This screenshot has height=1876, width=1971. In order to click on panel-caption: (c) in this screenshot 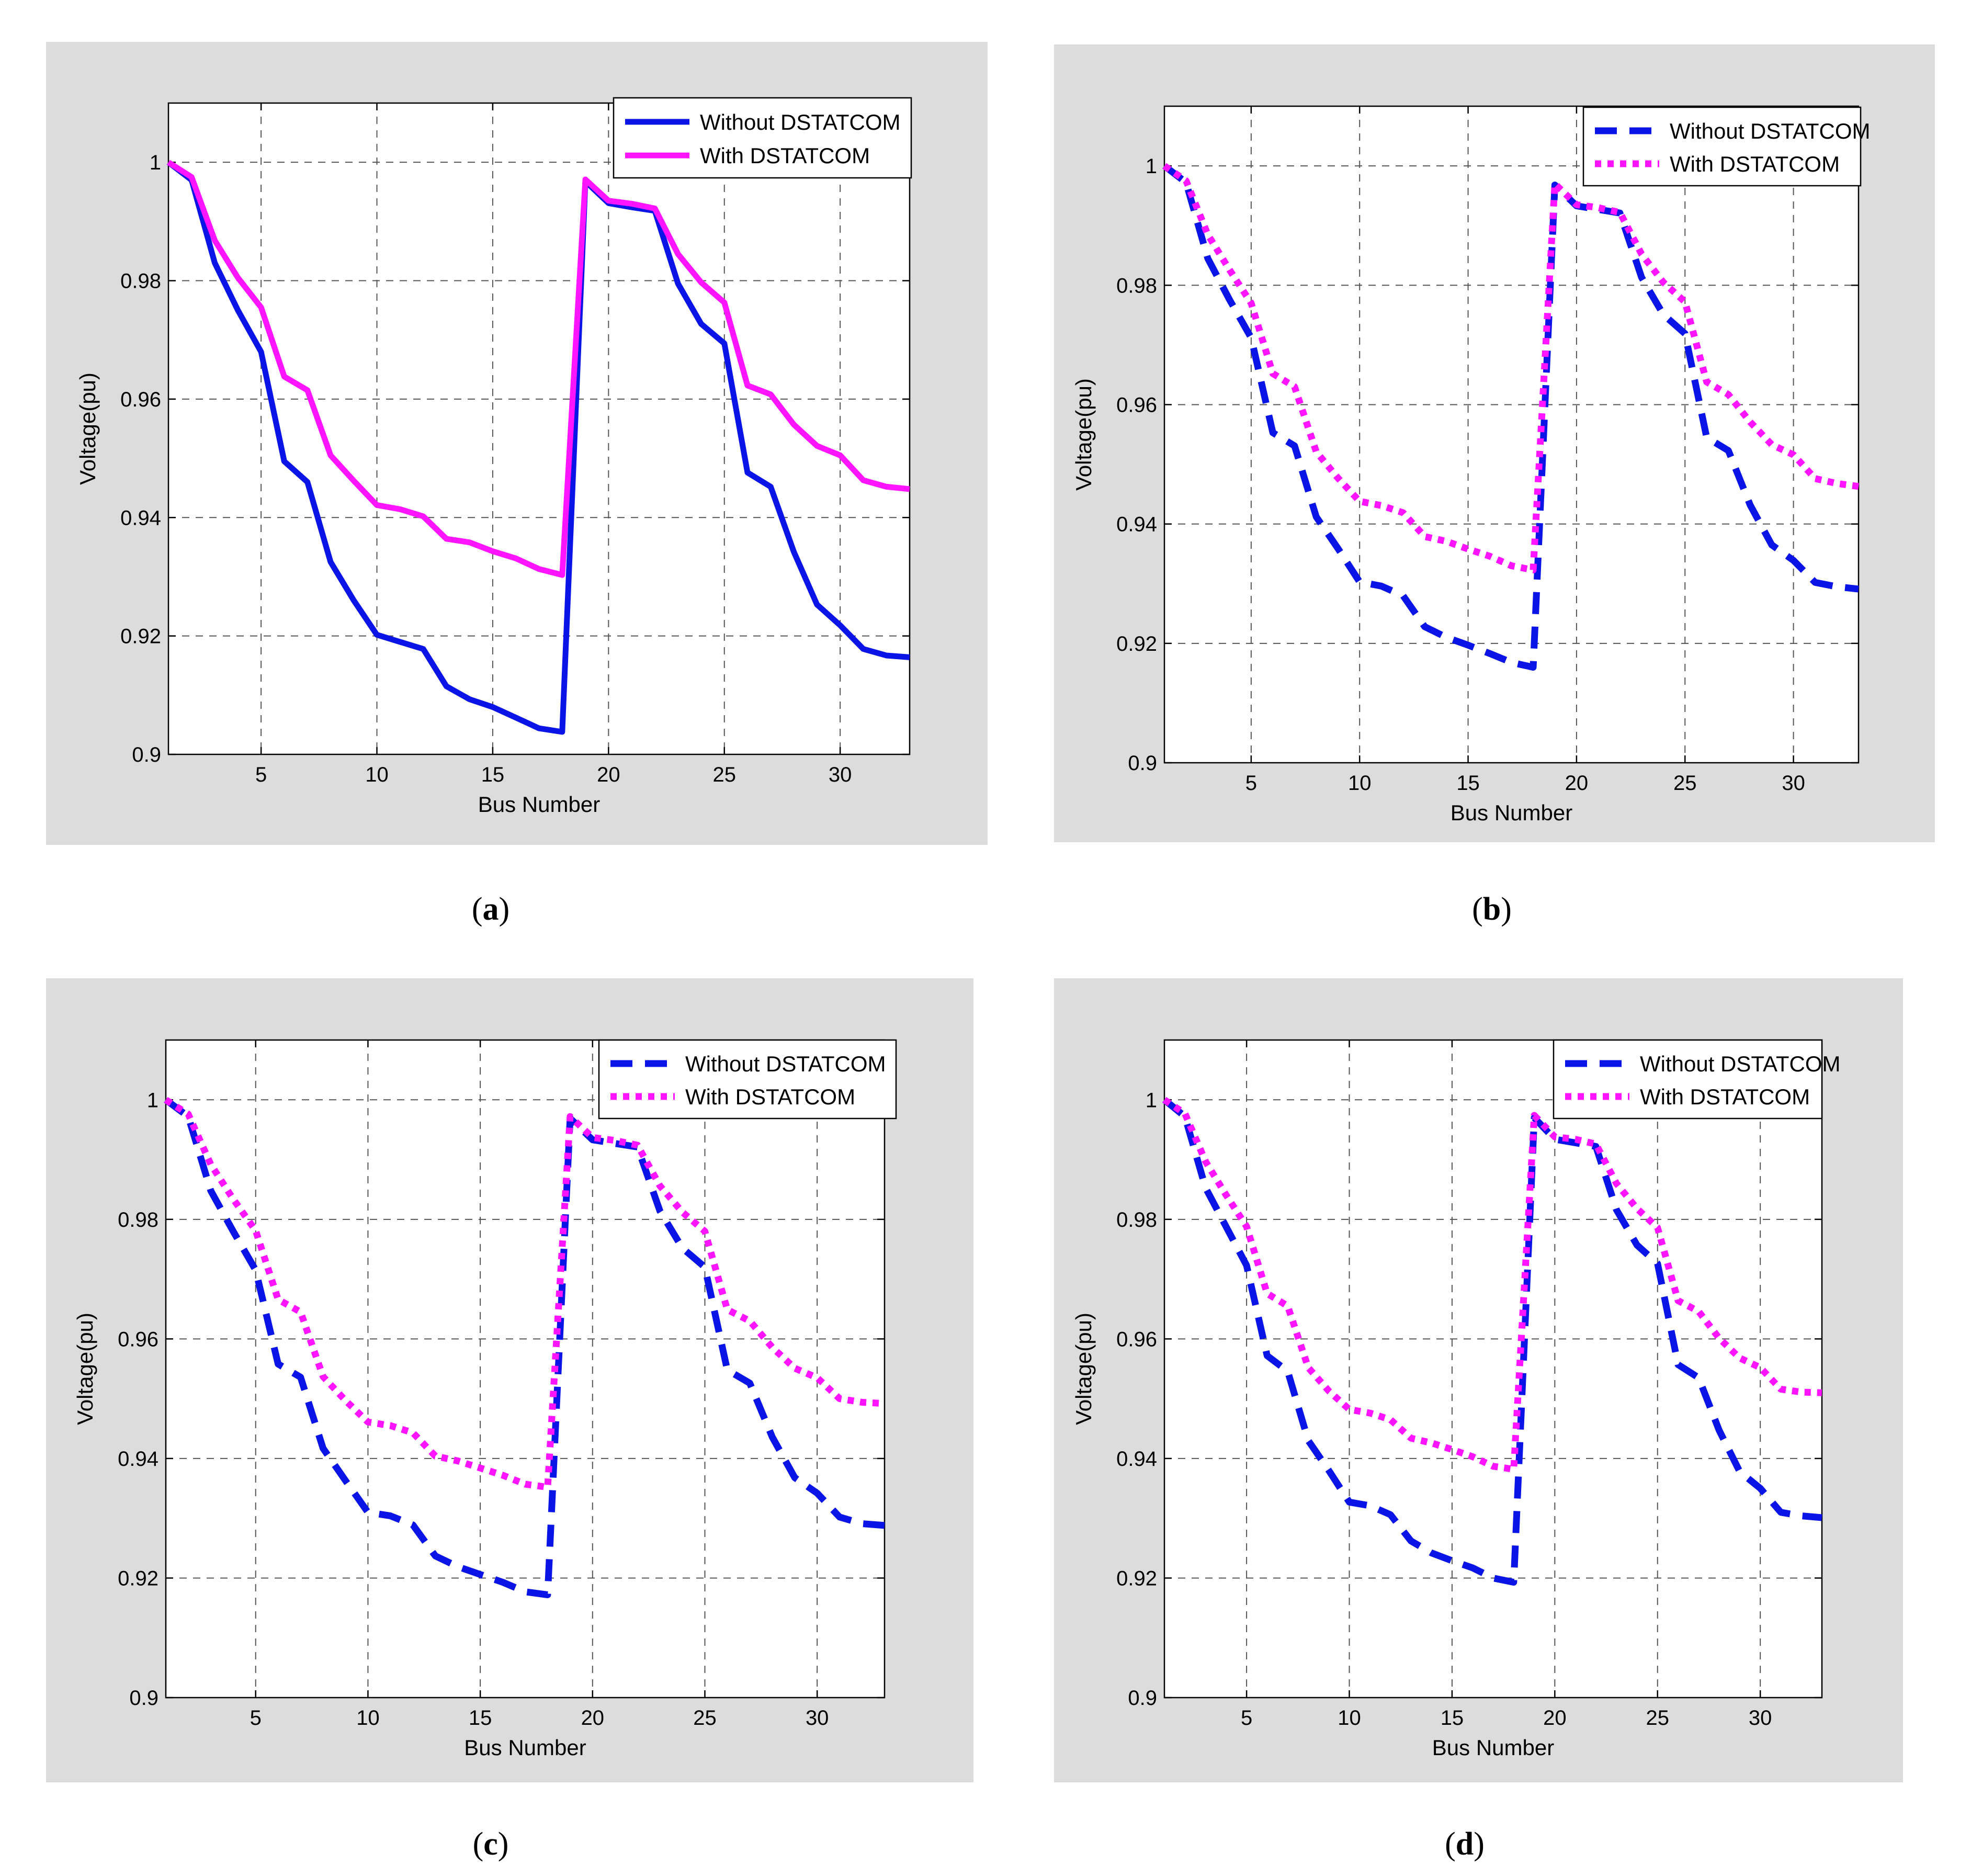, I will do `click(491, 1844)`.